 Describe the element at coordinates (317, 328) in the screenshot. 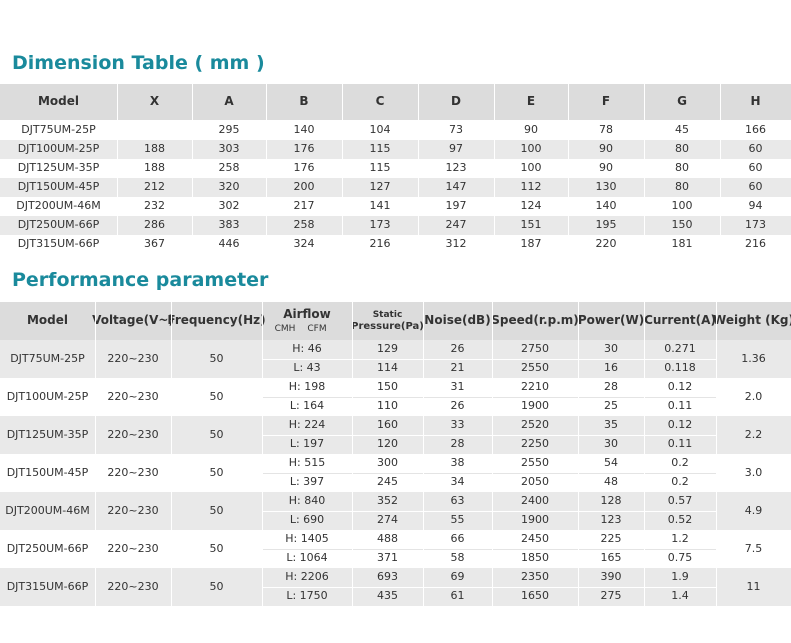

I see `header-unit: CFM` at that location.